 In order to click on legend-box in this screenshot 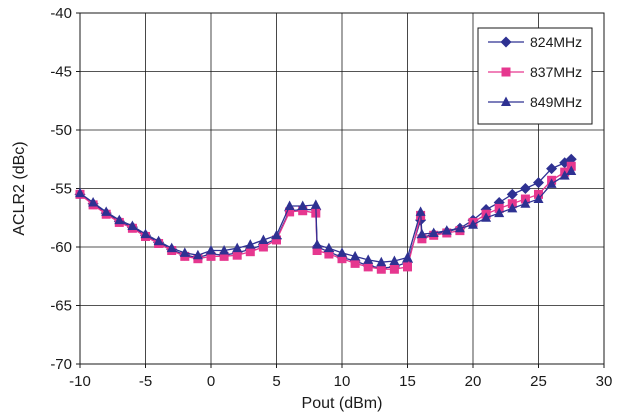, I will do `click(535, 76)`.